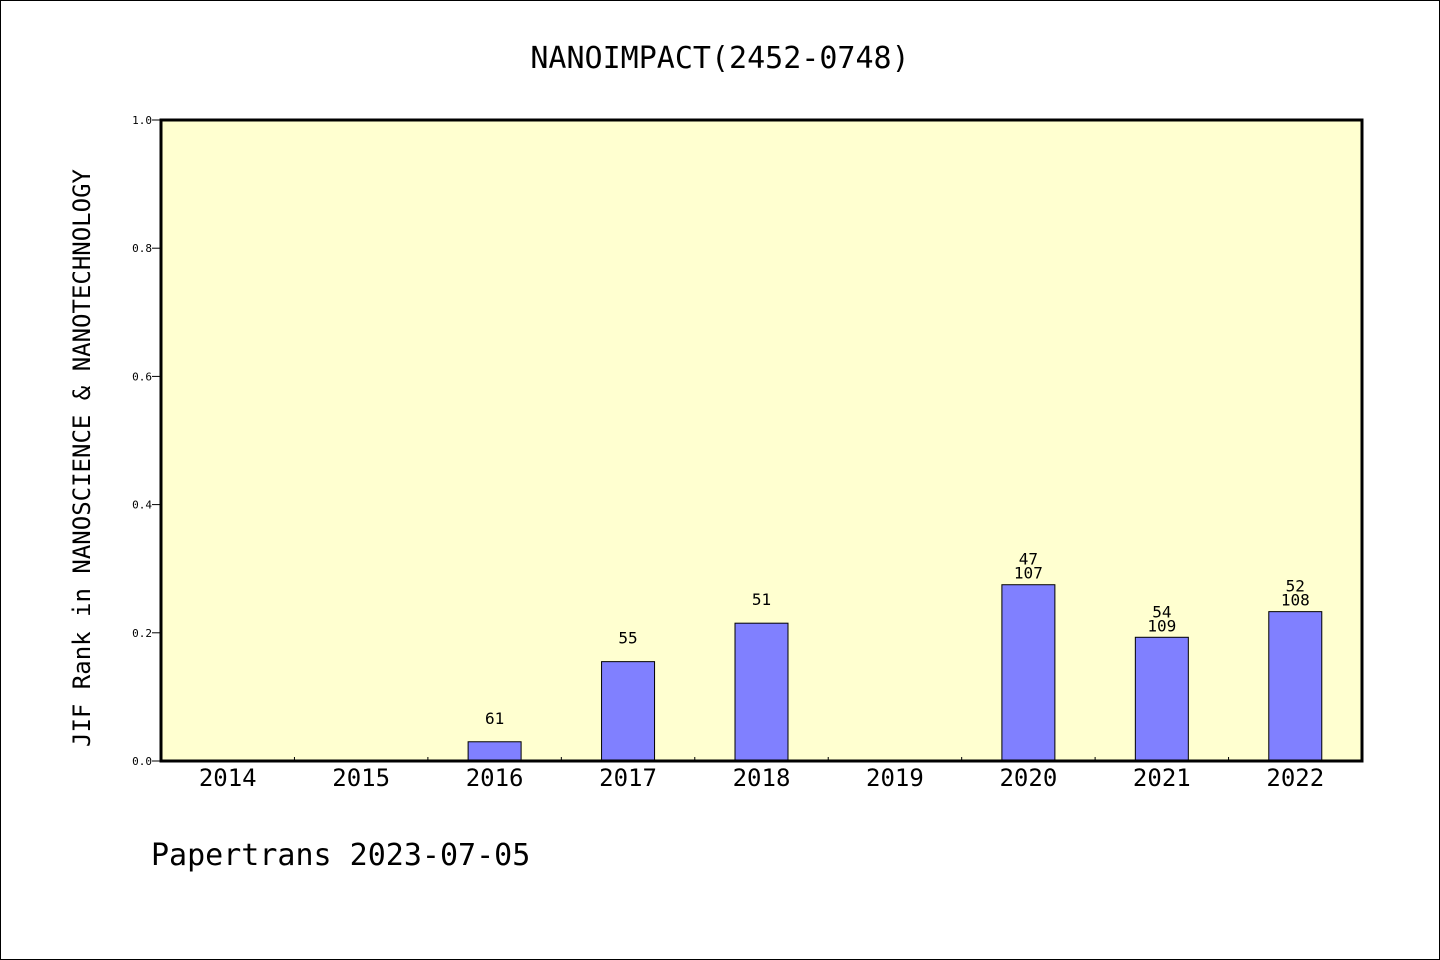 The height and width of the screenshot is (960, 1440). I want to click on y-tick-label-5: 1.0, so click(142, 120).